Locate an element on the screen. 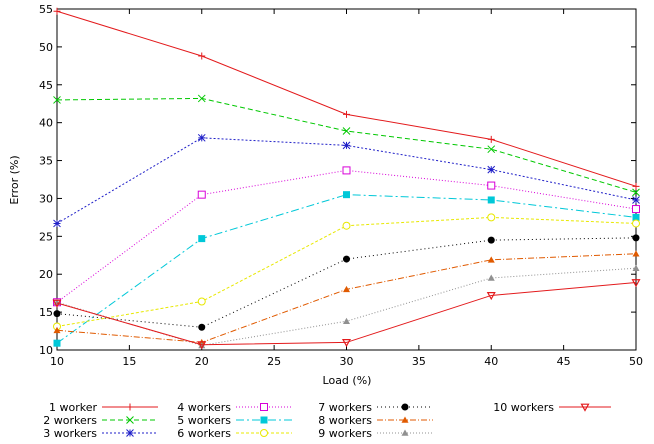 This screenshot has height=444, width=654. legend-label: 1 worker is located at coordinates (73, 407).